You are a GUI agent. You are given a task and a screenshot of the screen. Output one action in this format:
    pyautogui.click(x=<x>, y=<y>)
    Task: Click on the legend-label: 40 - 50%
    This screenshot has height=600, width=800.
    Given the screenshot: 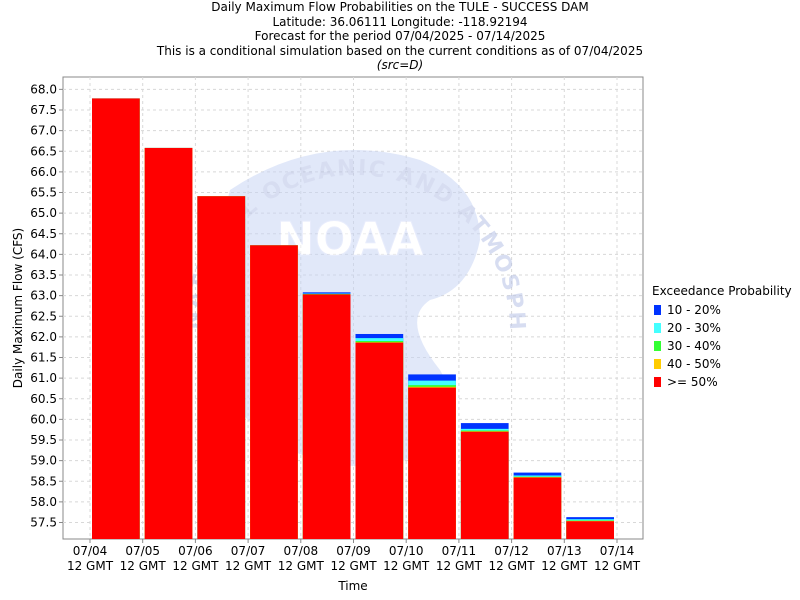 What is the action you would take?
    pyautogui.click(x=694, y=364)
    